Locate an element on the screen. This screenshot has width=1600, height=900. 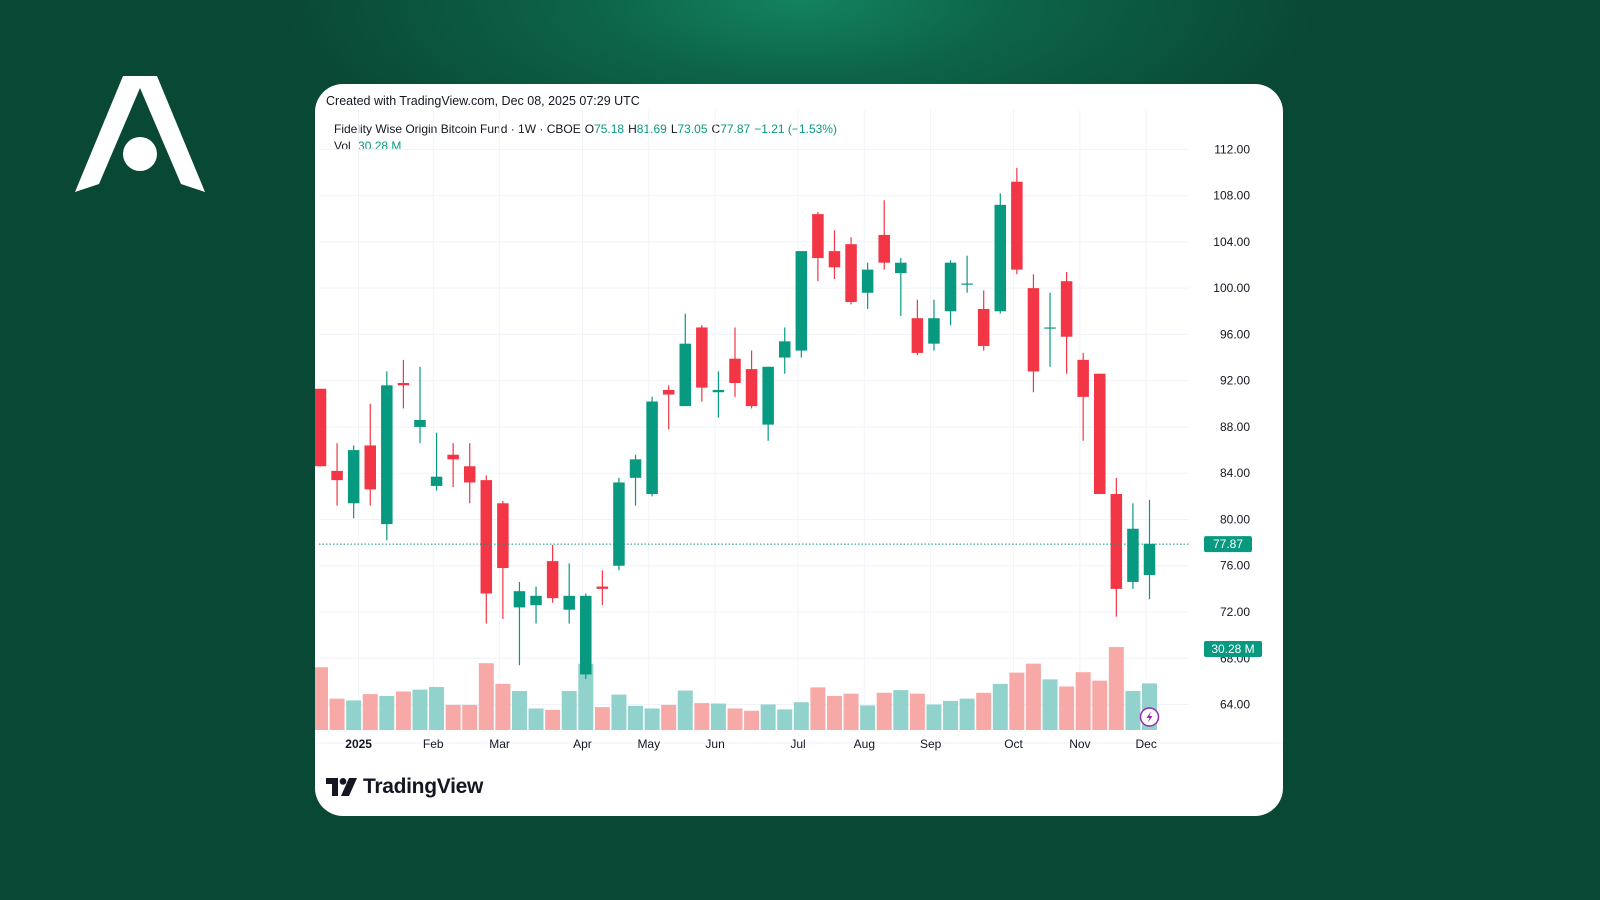
y-tick-label: 64.00 is located at coordinates (1235, 705).